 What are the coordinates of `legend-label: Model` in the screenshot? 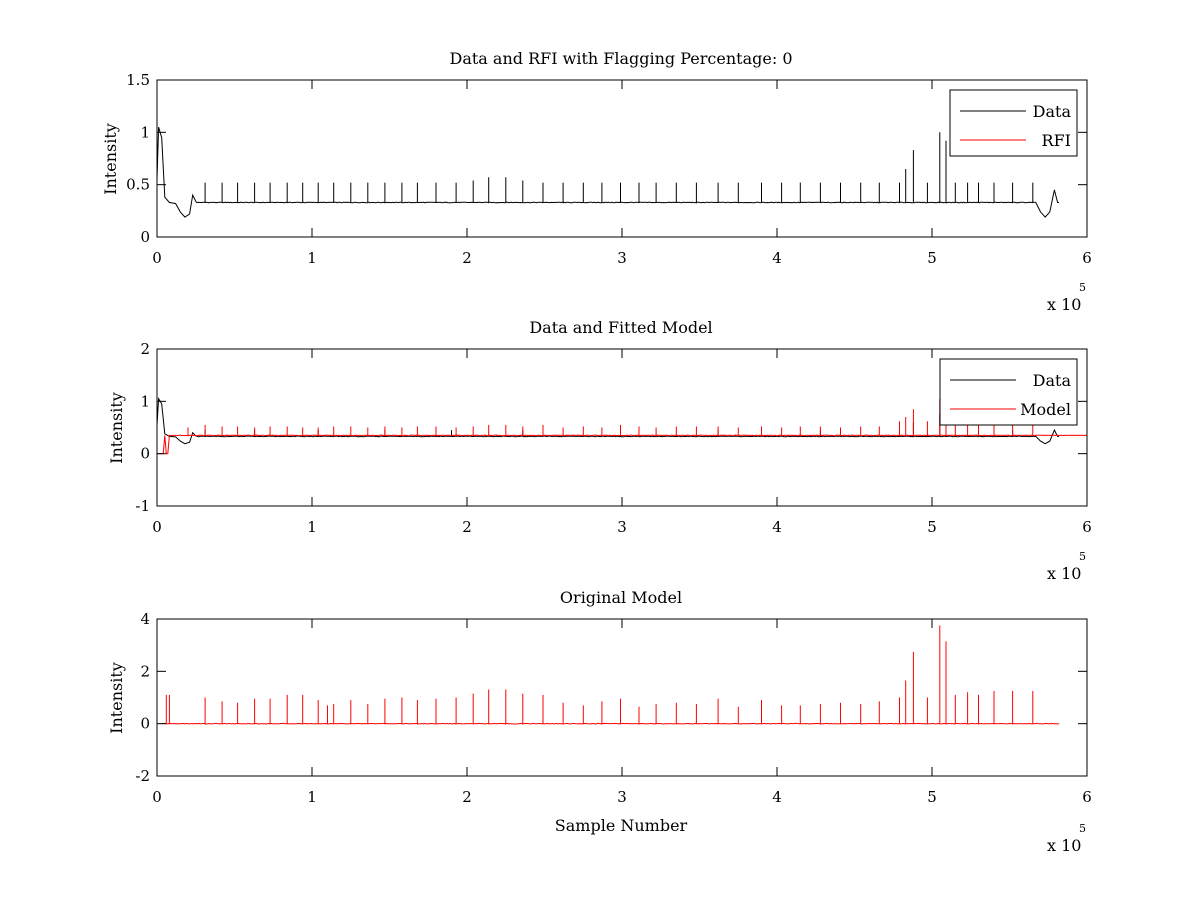 It's located at (1045, 409).